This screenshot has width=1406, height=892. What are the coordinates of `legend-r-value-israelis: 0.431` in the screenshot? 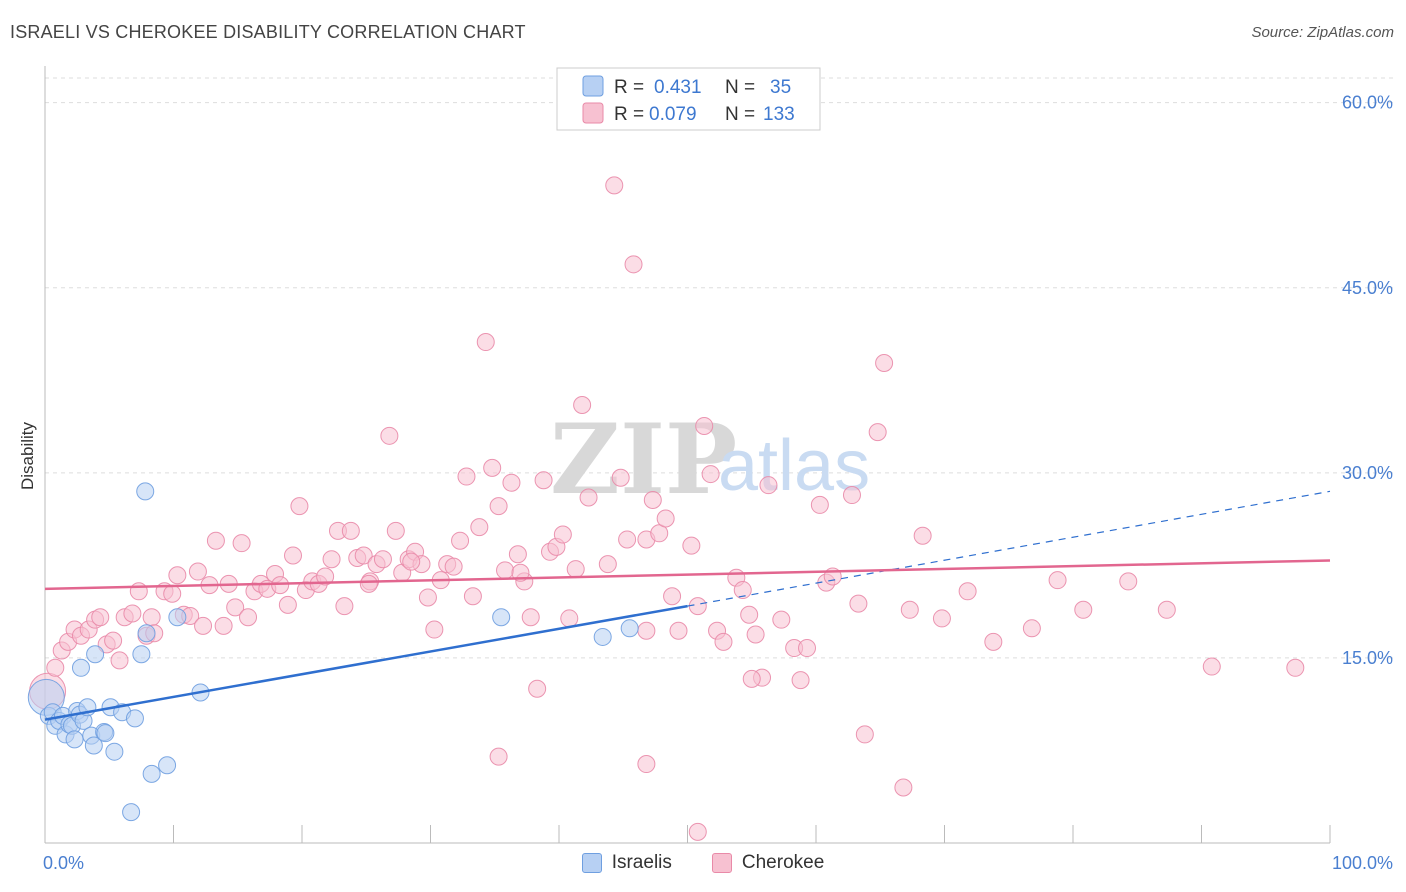 It's located at (678, 87).